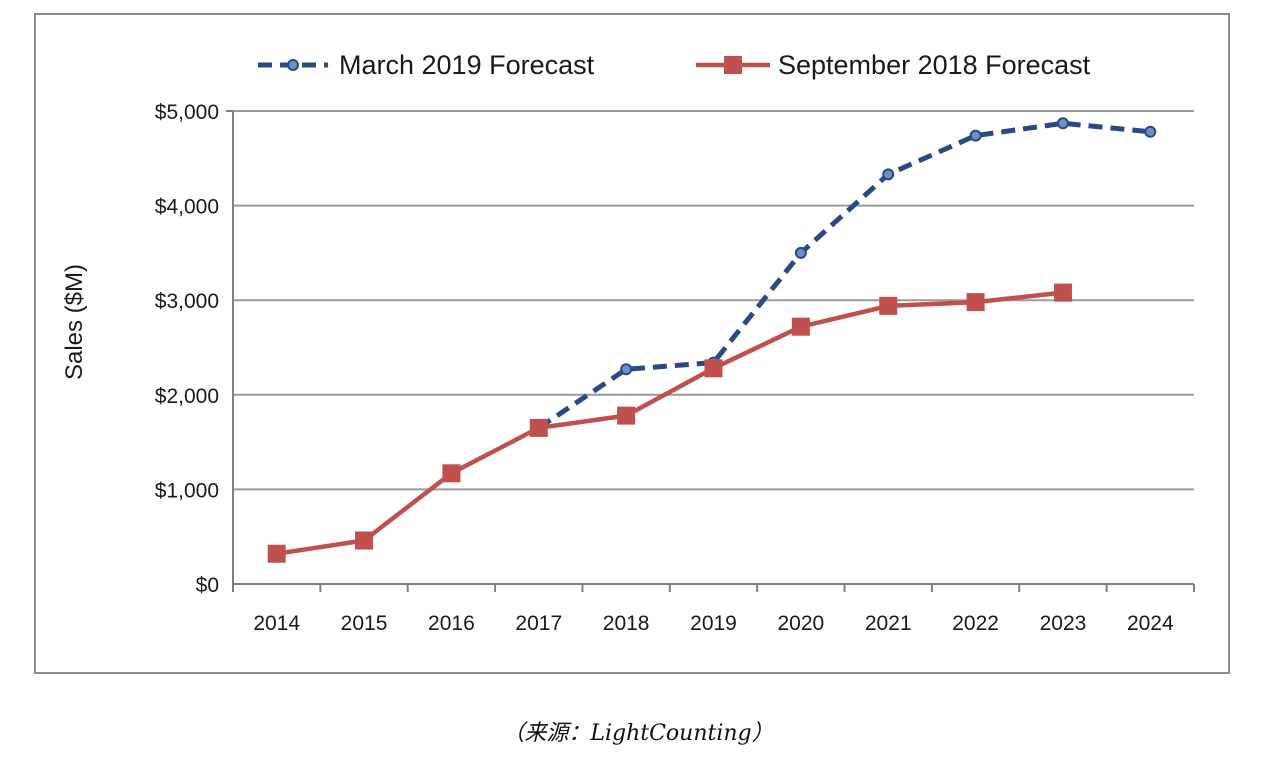  I want to click on legend-label-september: September 2018 Forecast, so click(934, 65).